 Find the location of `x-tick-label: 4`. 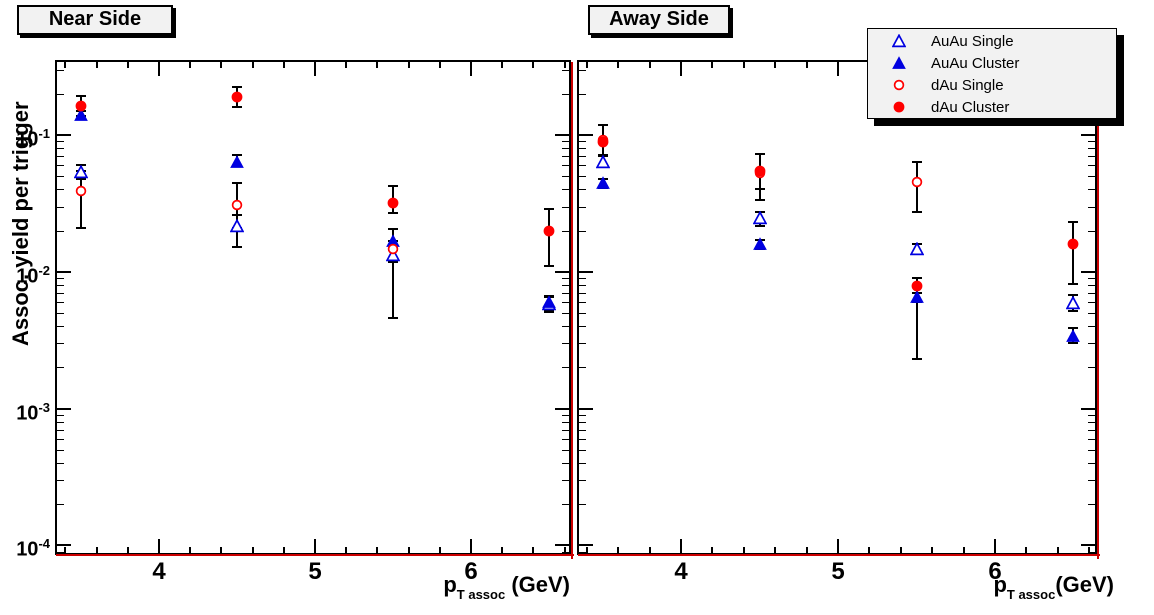

x-tick-label: 4 is located at coordinates (681, 571).